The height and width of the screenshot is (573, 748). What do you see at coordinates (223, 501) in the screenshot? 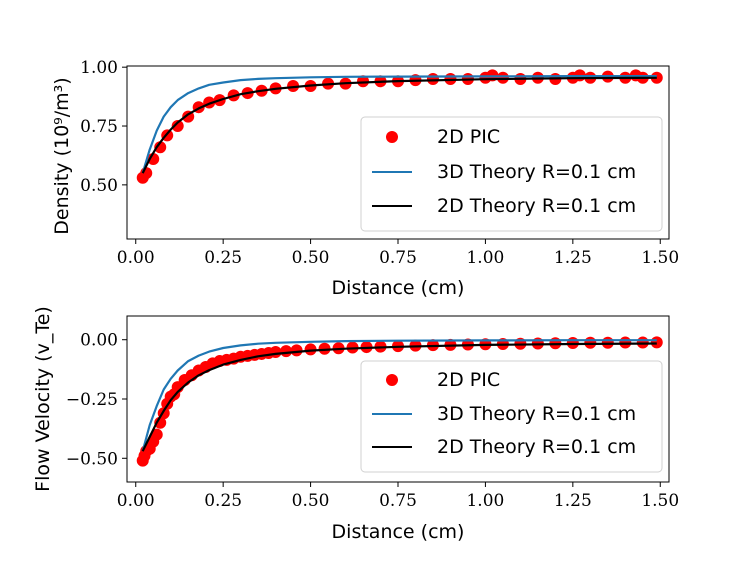
I see `velocity-x-tick-label: 0.25` at bounding box center [223, 501].